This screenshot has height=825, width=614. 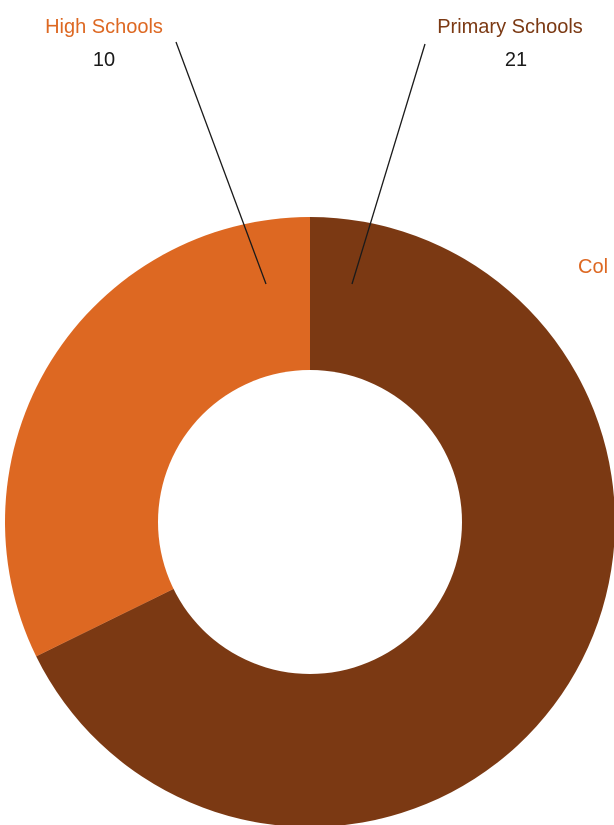 I want to click on slice-value-high-schools: 10, so click(x=104, y=60).